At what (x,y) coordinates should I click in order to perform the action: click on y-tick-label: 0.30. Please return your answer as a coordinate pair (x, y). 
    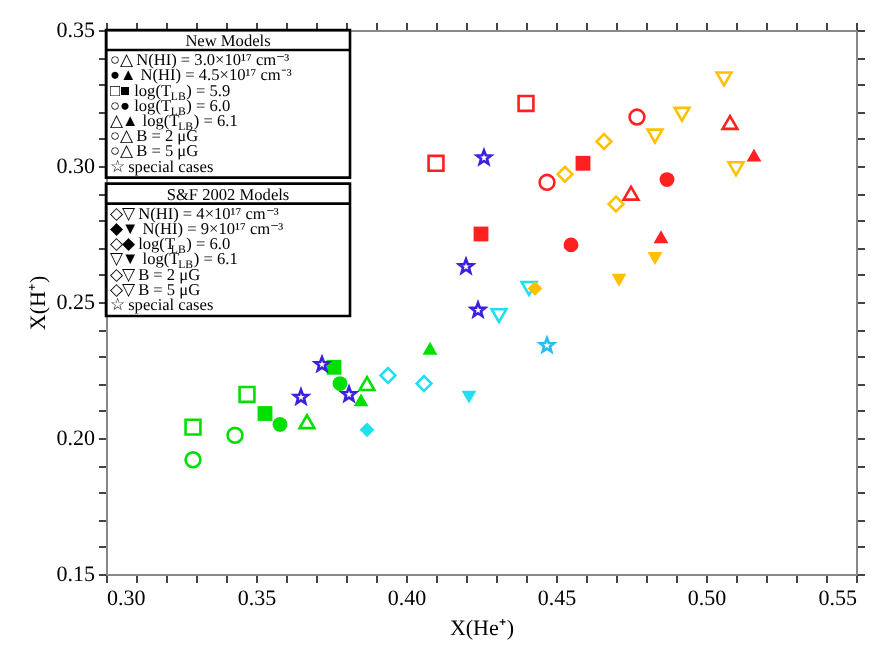
    Looking at the image, I should click on (76, 167).